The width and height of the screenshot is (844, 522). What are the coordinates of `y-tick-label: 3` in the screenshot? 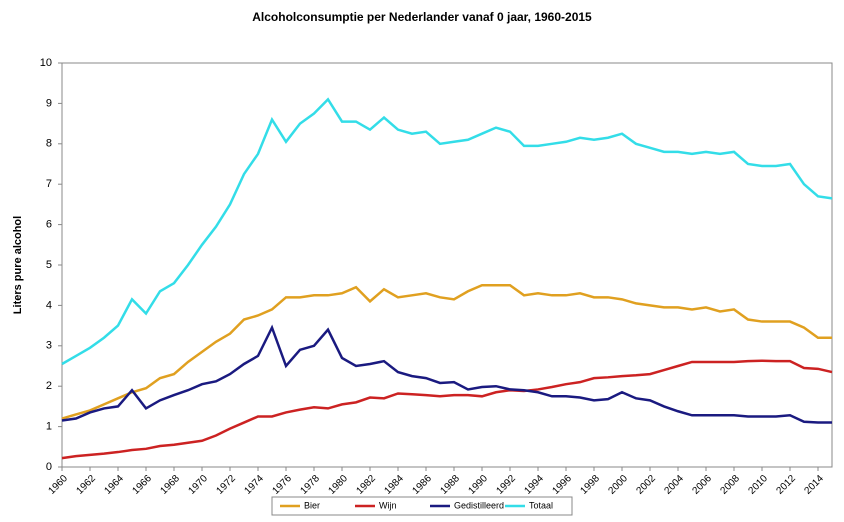 It's located at (49, 346).